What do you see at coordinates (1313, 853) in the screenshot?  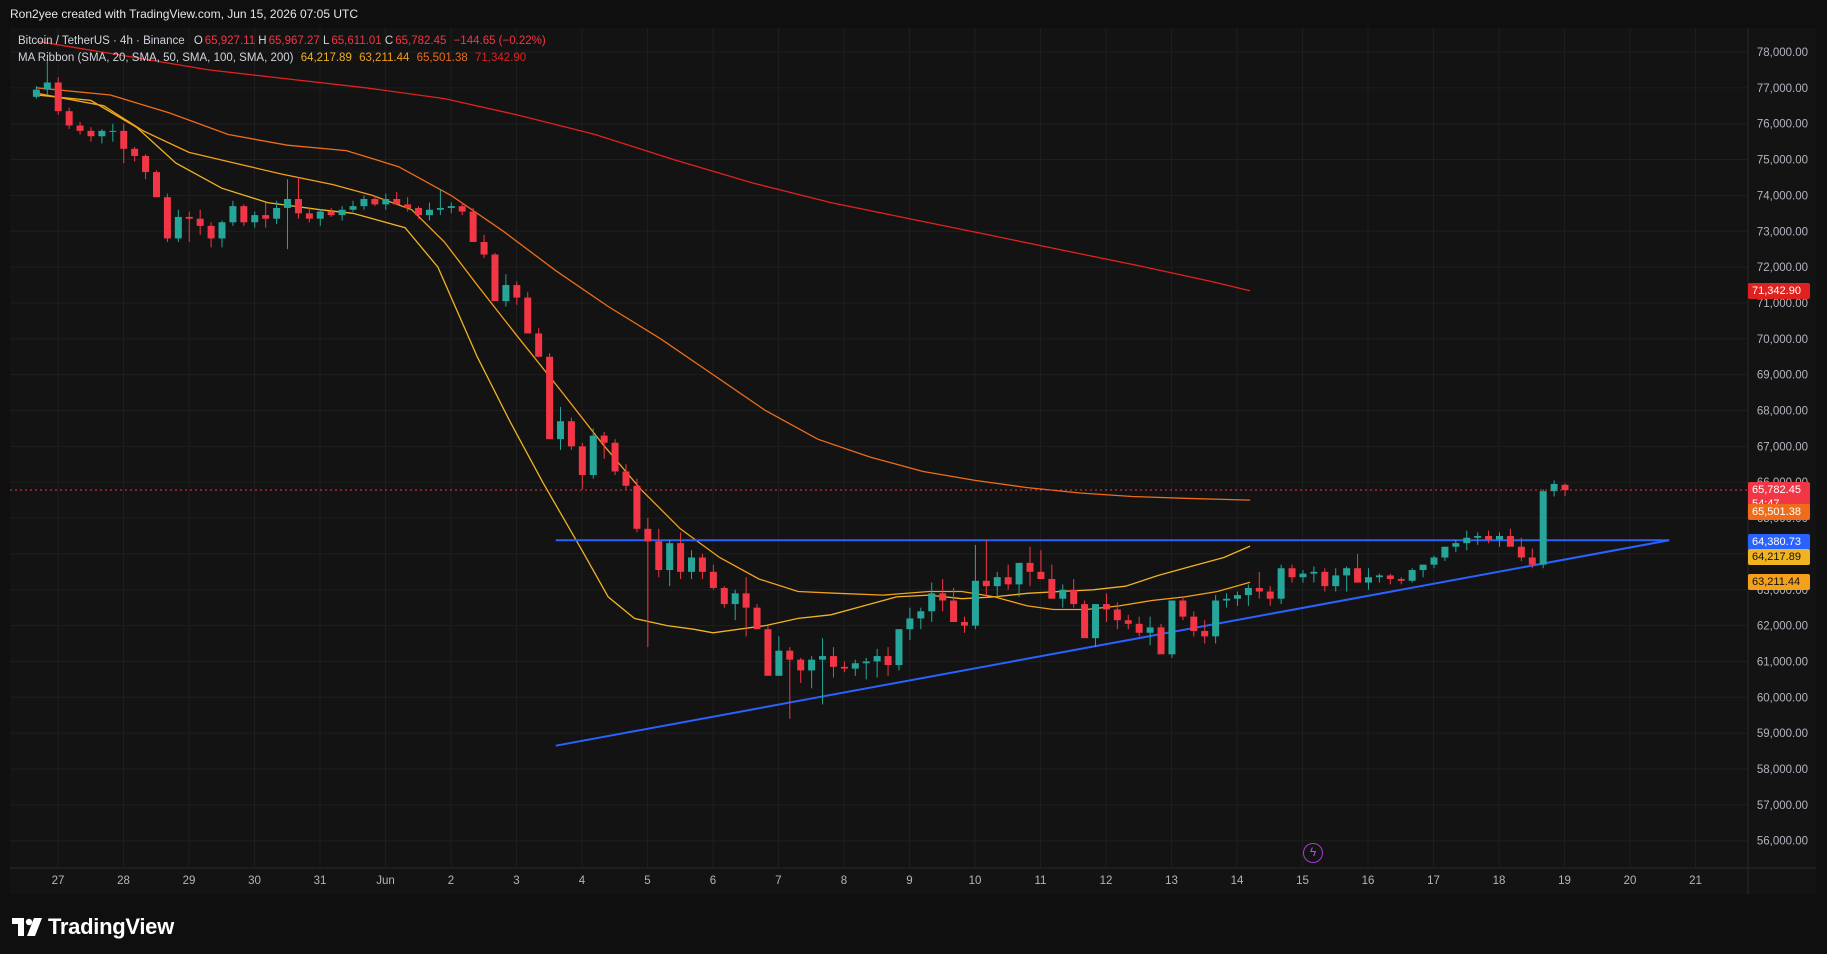 I see `lightning-icon: ϟ` at bounding box center [1313, 853].